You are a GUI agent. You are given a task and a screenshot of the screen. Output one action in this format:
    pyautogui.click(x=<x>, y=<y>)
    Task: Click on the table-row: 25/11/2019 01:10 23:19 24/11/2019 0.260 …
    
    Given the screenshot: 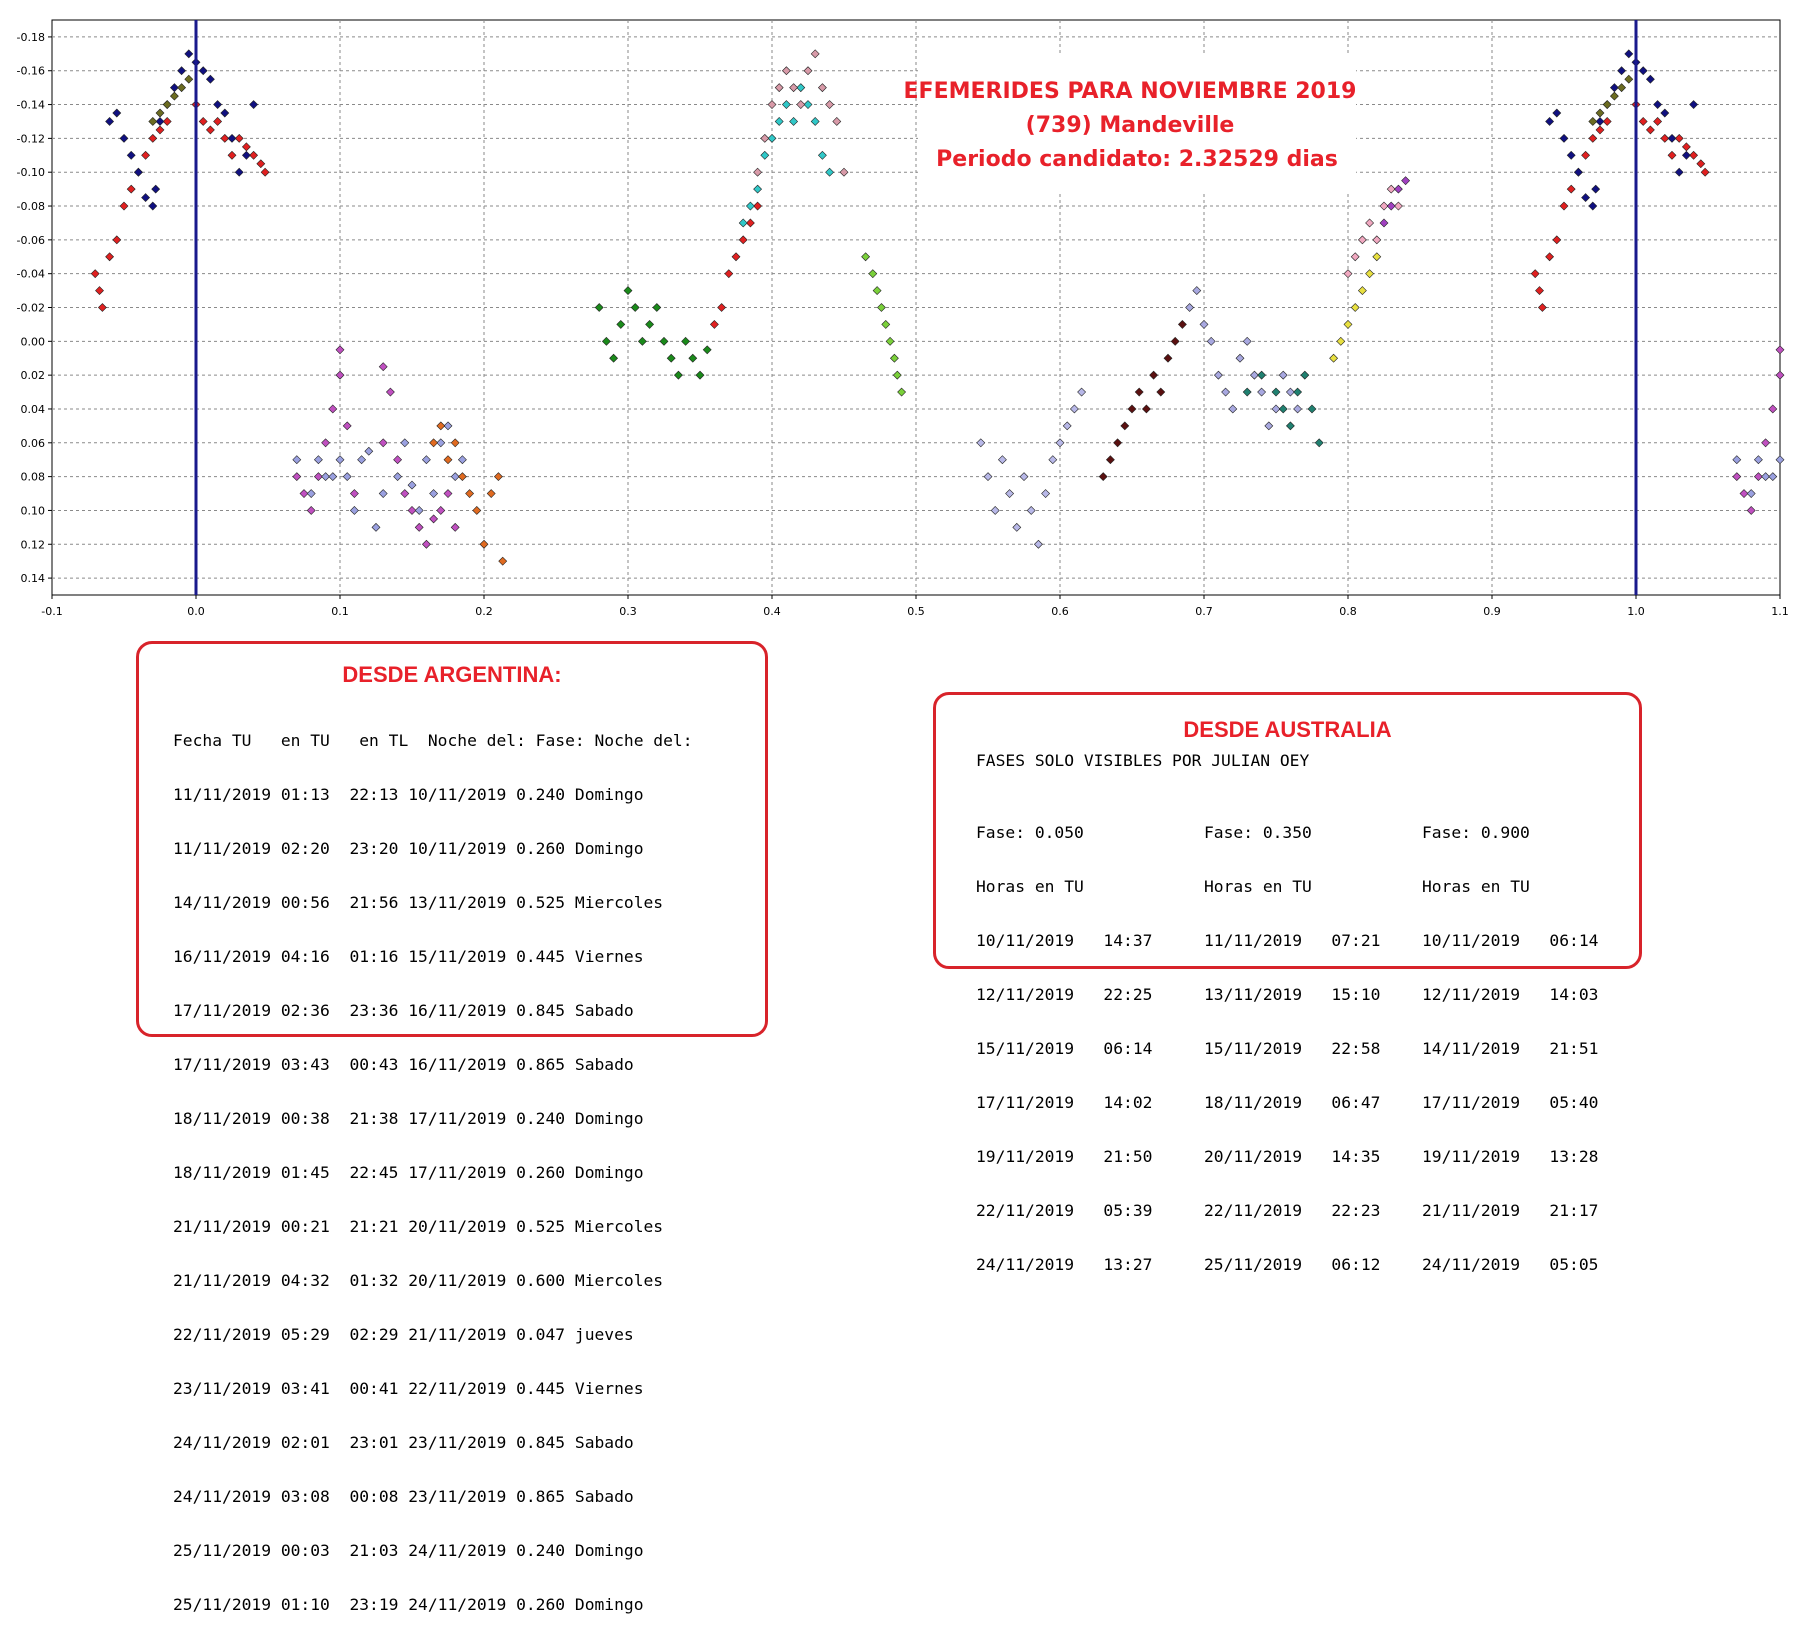 What is the action you would take?
    pyautogui.click(x=408, y=1604)
    